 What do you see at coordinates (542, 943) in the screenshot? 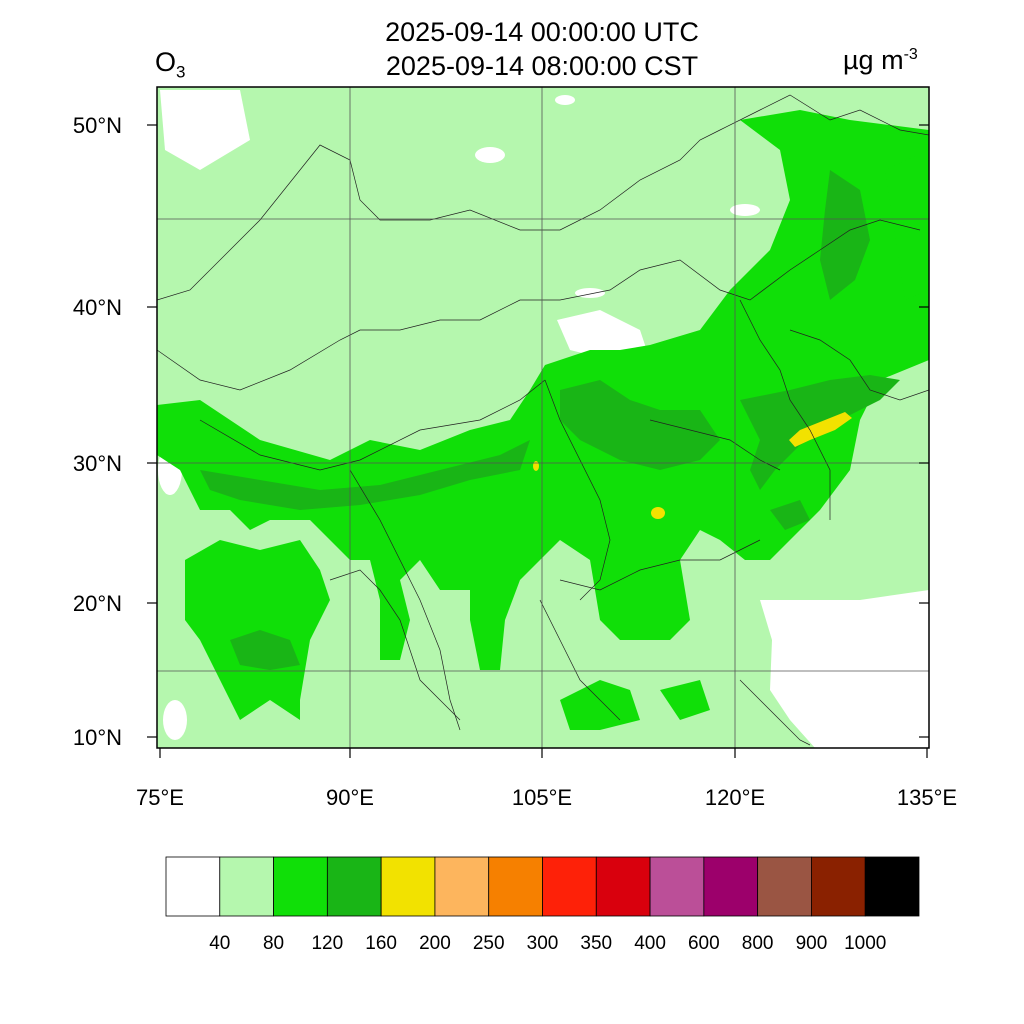
I see `colorbar-label-6: 300` at bounding box center [542, 943].